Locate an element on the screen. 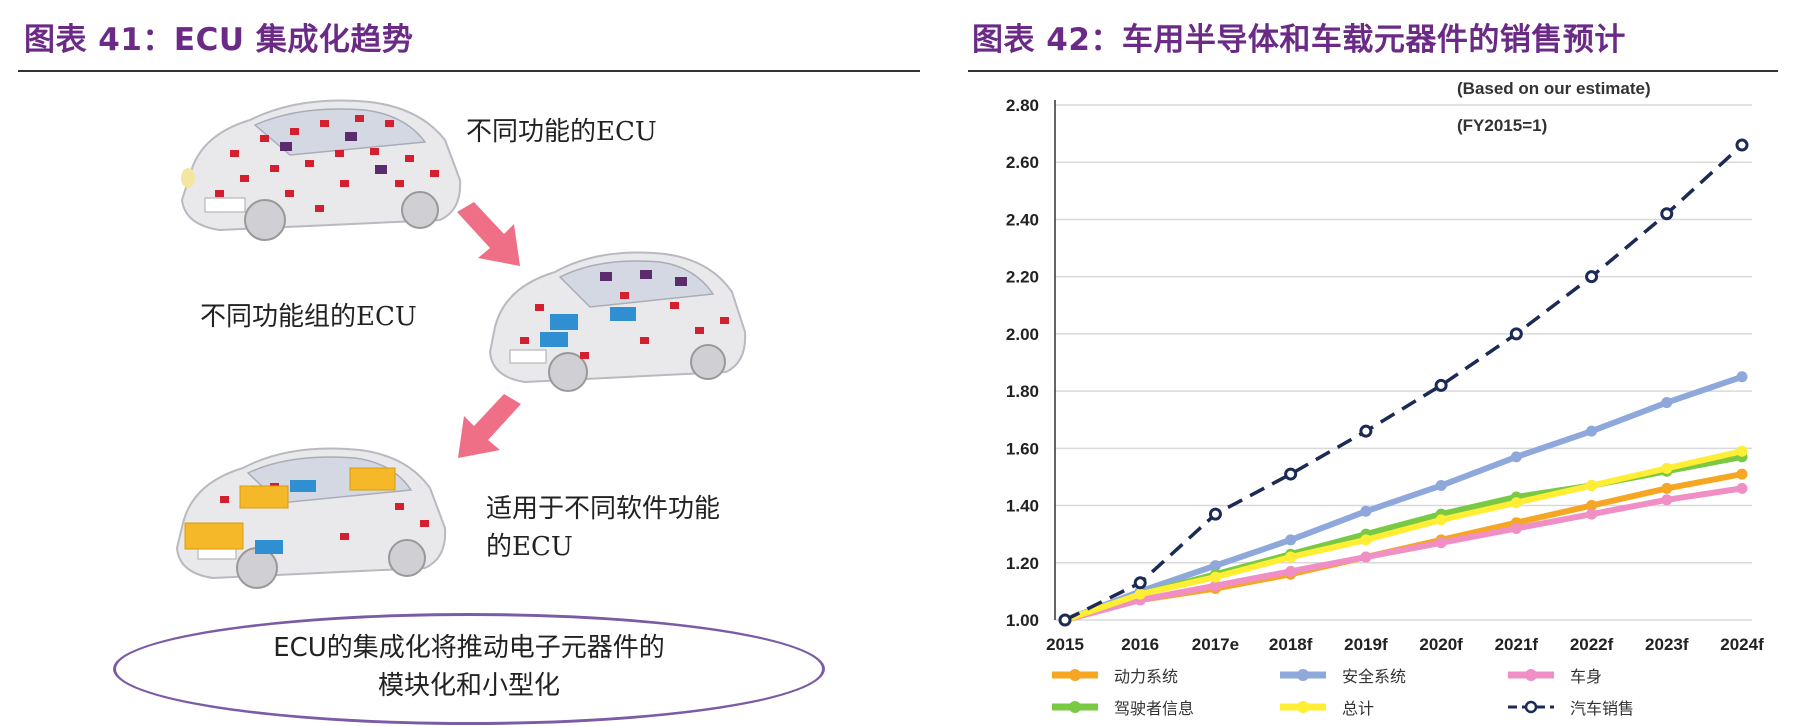  y-tick-label-2: 1.40 is located at coordinates (1022, 506).